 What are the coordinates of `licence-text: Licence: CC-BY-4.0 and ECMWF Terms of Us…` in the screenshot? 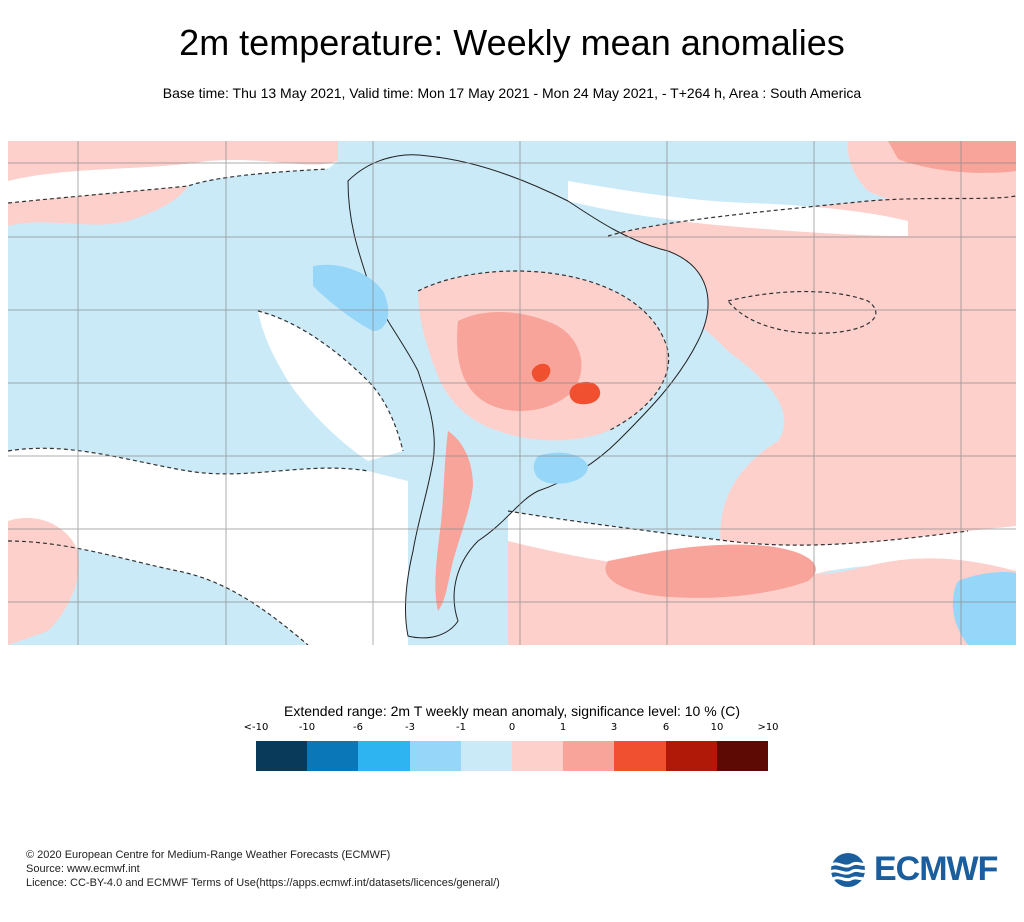 It's located at (263, 883).